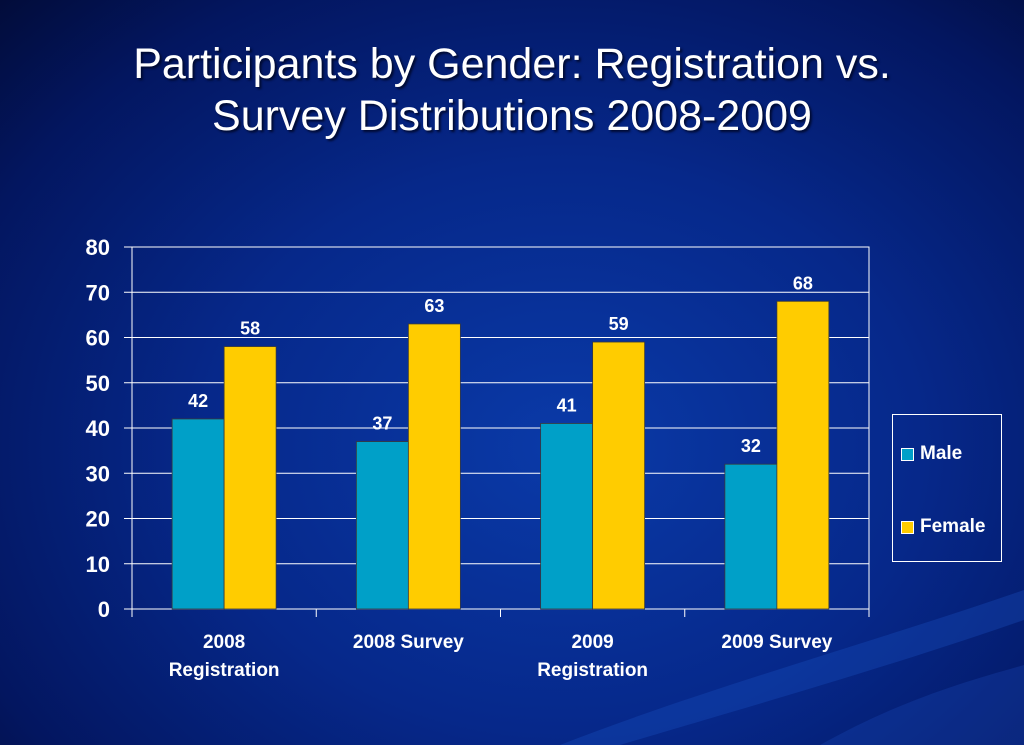 This screenshot has height=745, width=1024. Describe the element at coordinates (567, 405) in the screenshot. I see `data-label-male: 41` at that location.